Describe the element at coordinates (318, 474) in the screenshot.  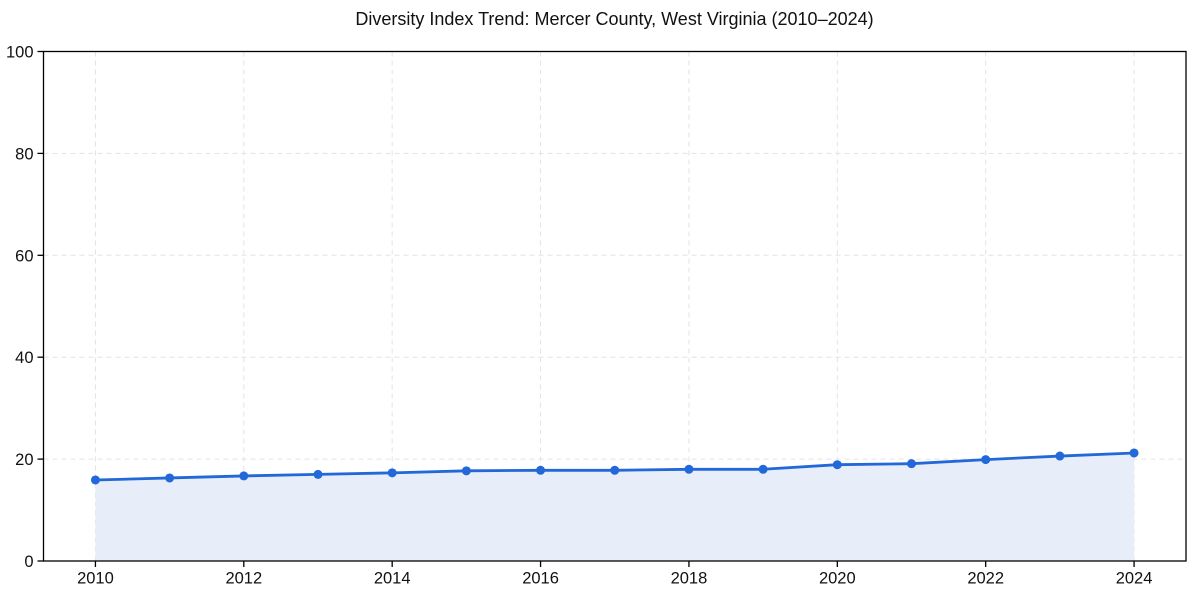
I see `data-point-2013` at that location.